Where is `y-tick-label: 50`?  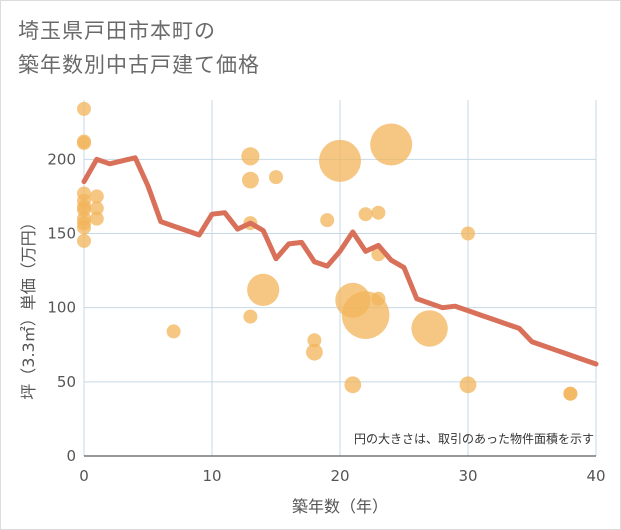 y-tick-label: 50 is located at coordinates (66, 382).